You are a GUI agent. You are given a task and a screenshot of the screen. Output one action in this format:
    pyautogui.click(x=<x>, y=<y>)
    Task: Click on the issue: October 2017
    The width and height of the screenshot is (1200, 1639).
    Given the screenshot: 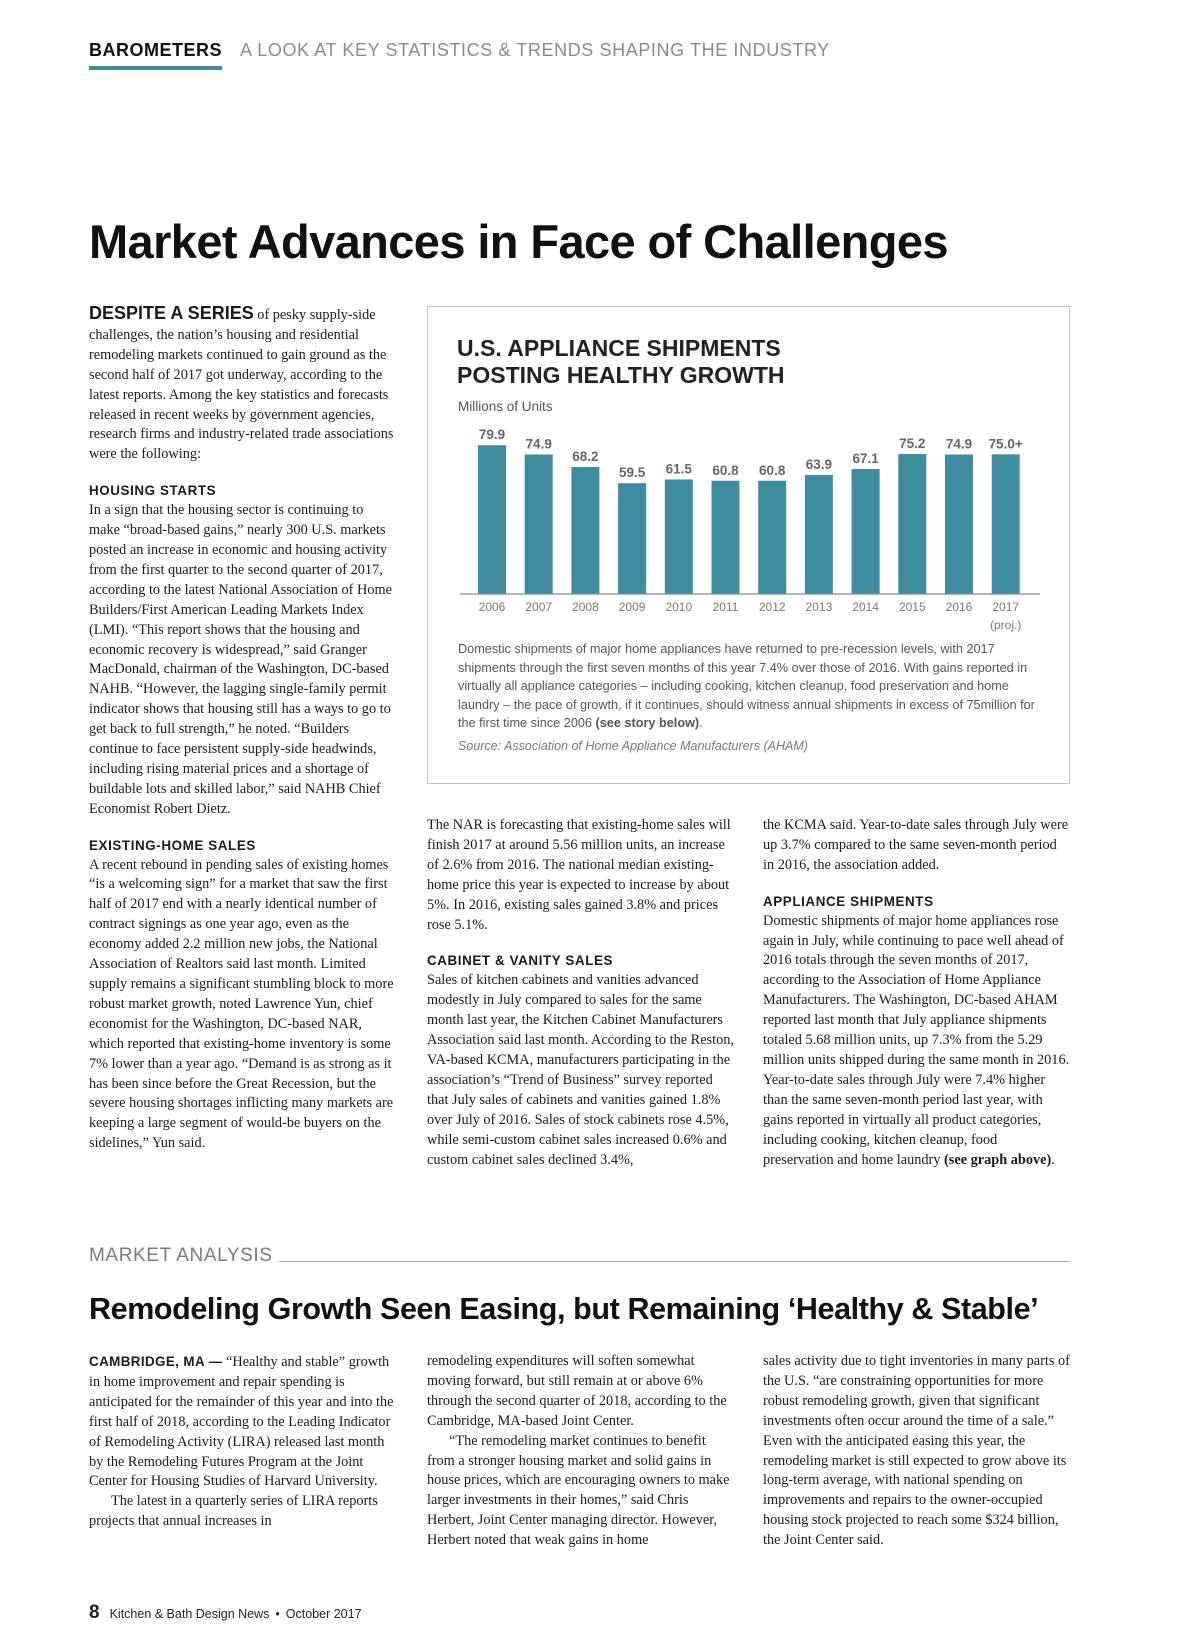 What is the action you would take?
    pyautogui.click(x=323, y=1614)
    